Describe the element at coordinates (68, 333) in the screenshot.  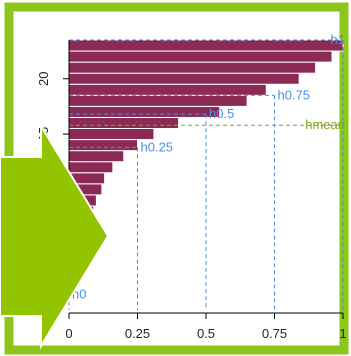
I see `x-tick-label: 0` at that location.